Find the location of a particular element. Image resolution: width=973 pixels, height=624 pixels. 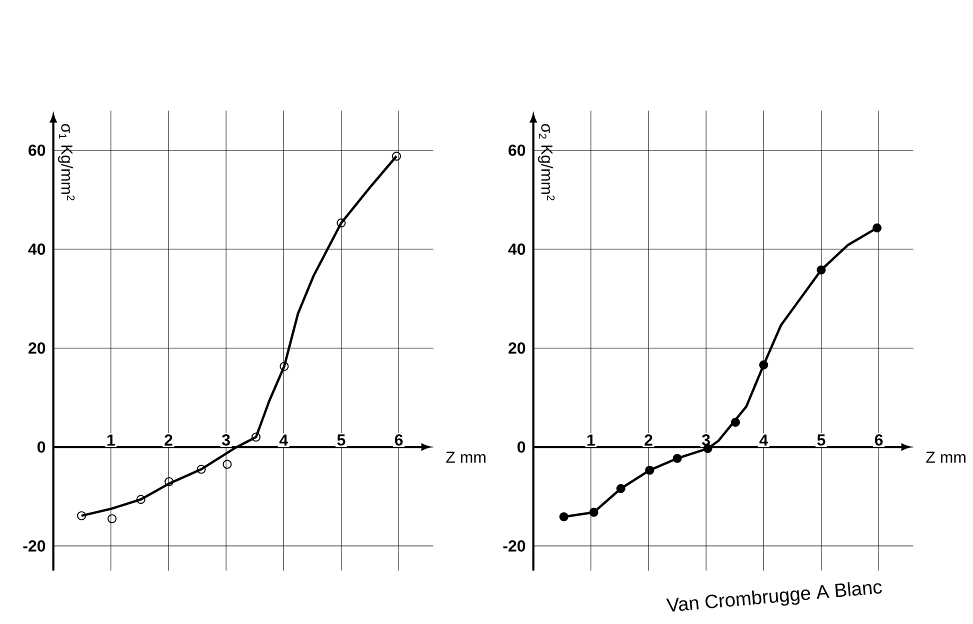

text: Van Crombrugge A Blanc is located at coordinates (774, 597).